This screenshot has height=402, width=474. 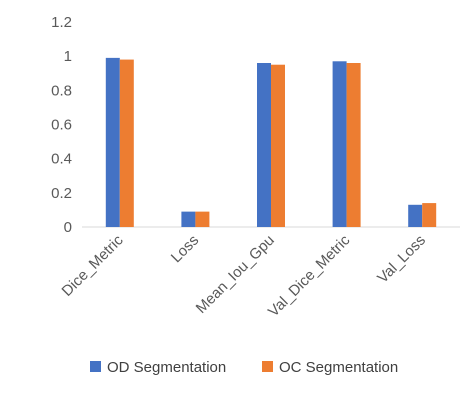 I want to click on y-tick-label: 1.2, so click(x=61, y=22).